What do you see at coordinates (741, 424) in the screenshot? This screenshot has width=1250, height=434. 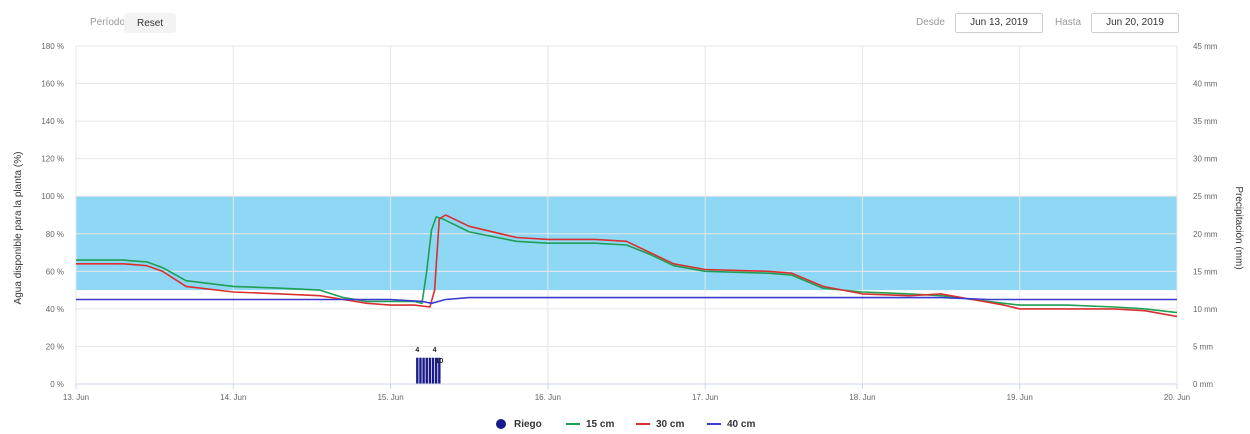 I see `legend-item-label: 40 cm` at bounding box center [741, 424].